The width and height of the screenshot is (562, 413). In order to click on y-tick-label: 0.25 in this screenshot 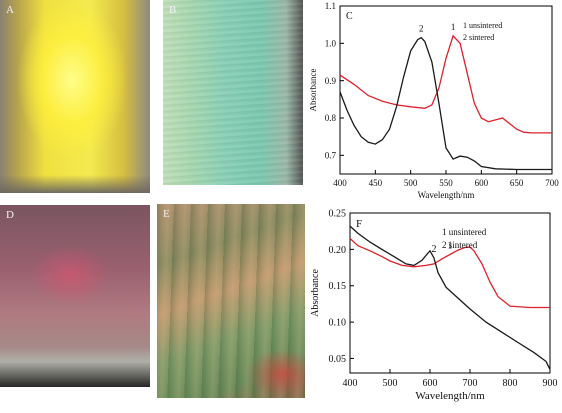, I will do `click(338, 214)`.